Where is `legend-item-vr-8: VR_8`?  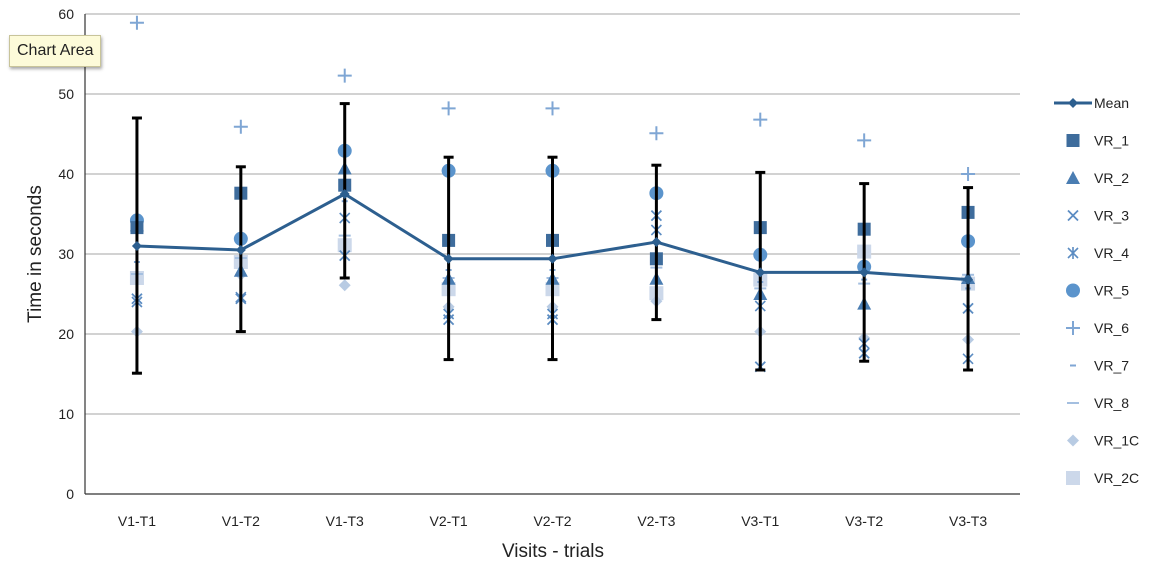 legend-item-vr-8: VR_8 is located at coordinates (1098, 403).